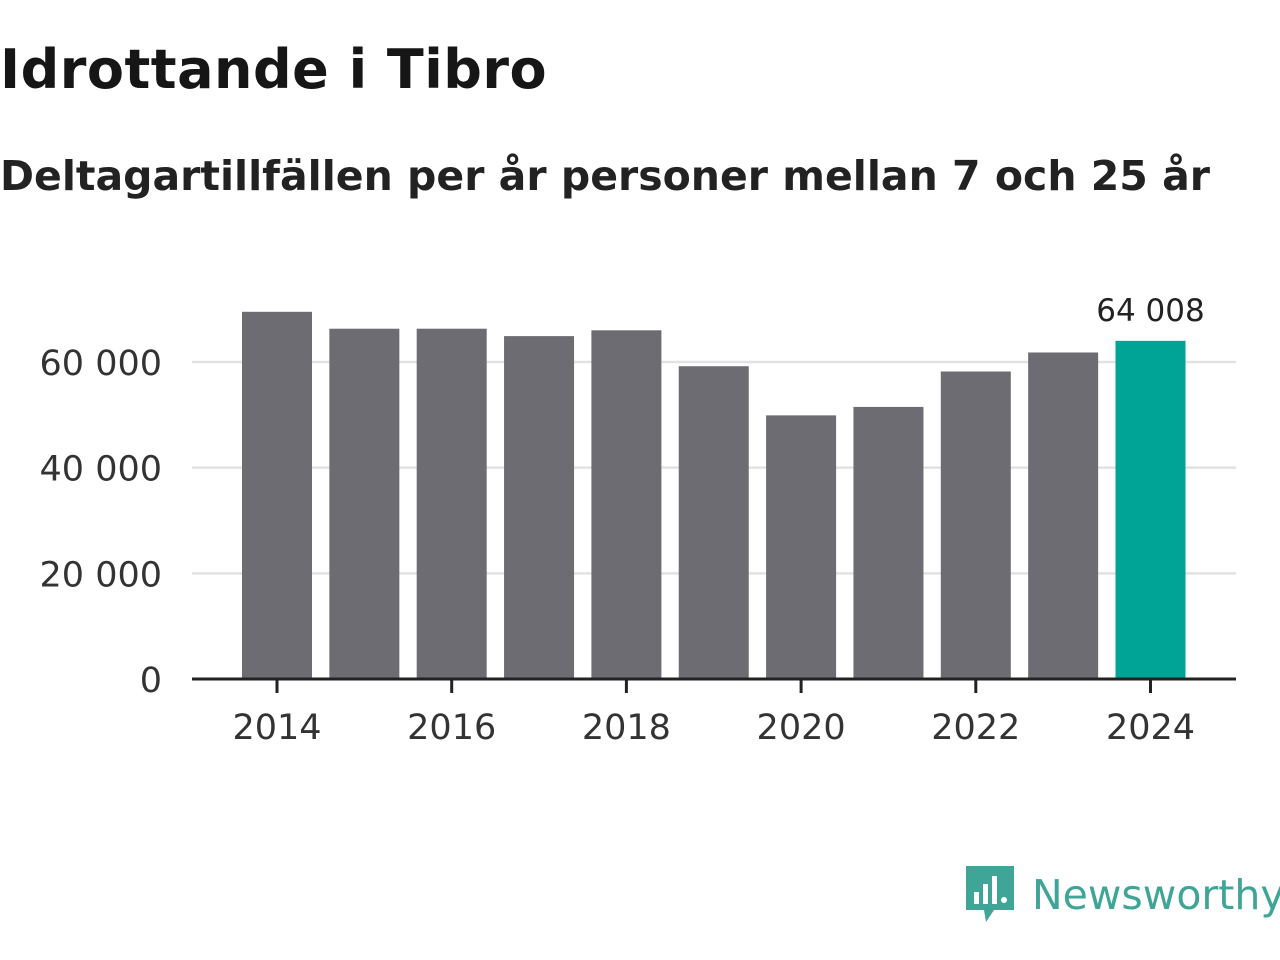  I want to click on brand-name: Newsworthy, so click(1156, 894).